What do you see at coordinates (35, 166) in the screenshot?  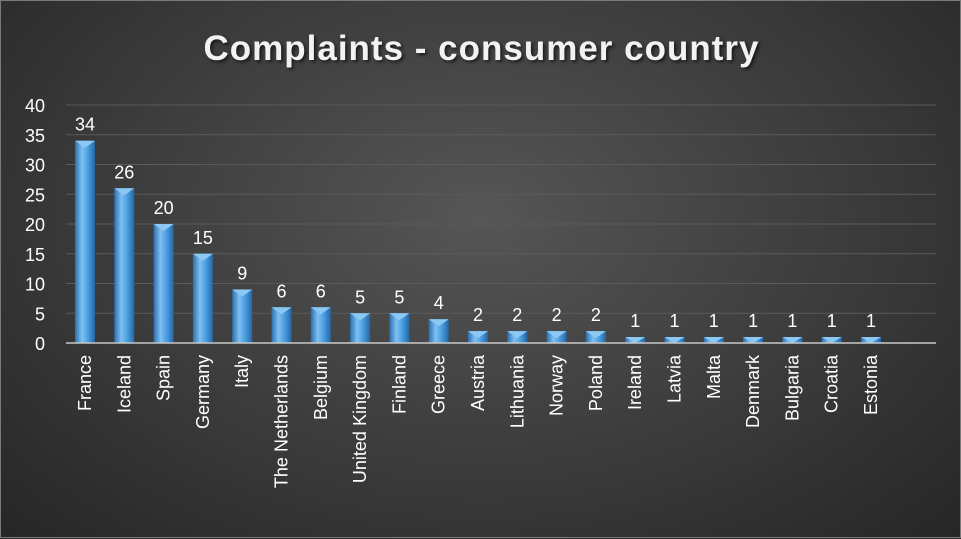 I see `y-tick-label: 30` at bounding box center [35, 166].